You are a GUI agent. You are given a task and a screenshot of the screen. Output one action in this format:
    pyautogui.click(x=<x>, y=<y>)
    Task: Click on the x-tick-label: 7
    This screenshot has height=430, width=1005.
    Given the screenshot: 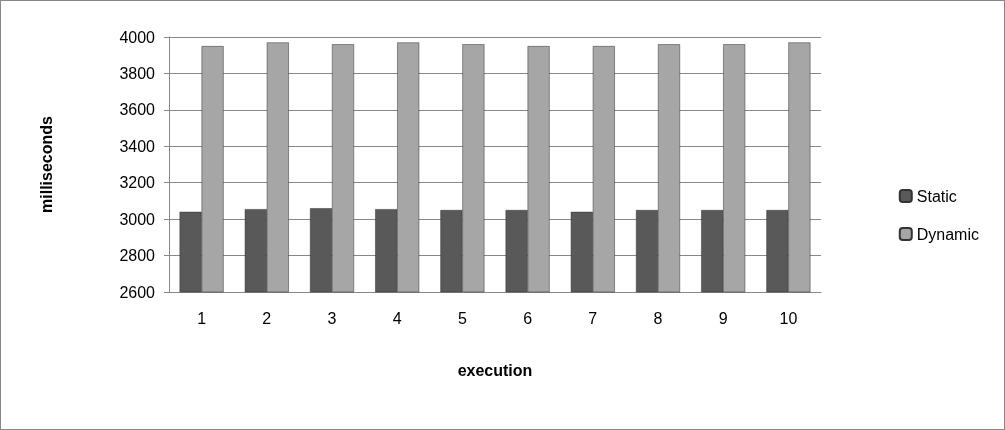 What is the action you would take?
    pyautogui.click(x=593, y=318)
    